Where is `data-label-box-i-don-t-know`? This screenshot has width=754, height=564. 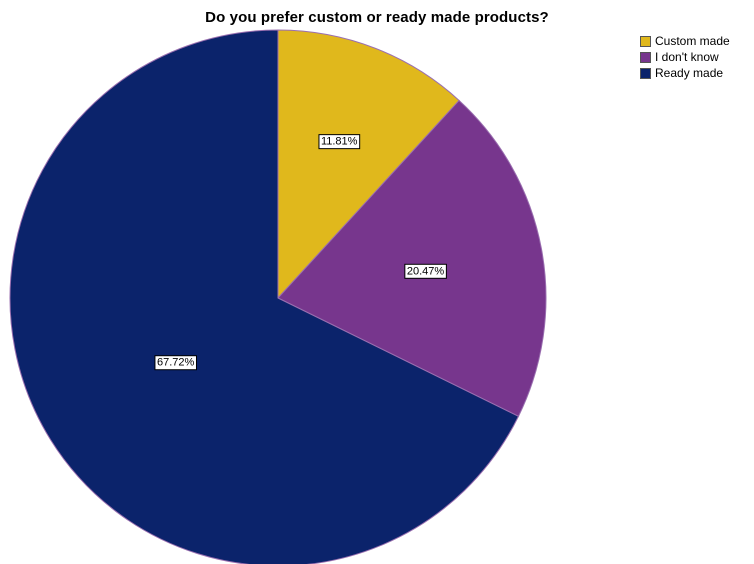 data-label-box-i-don-t-know is located at coordinates (425, 271).